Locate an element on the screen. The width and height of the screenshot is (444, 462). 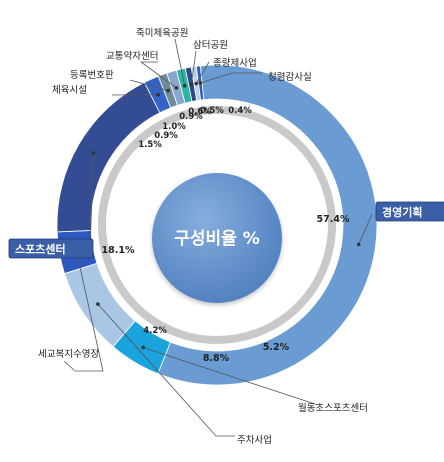
slice-3-leader-dot is located at coordinates (98, 304).